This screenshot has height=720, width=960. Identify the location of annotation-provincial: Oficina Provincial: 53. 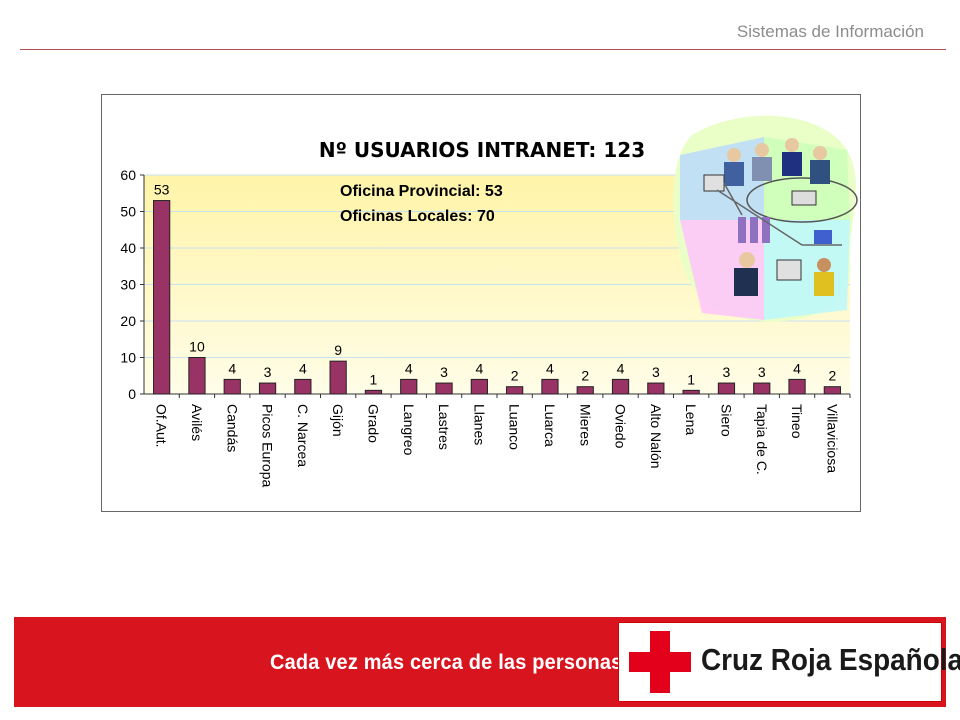
(421, 191).